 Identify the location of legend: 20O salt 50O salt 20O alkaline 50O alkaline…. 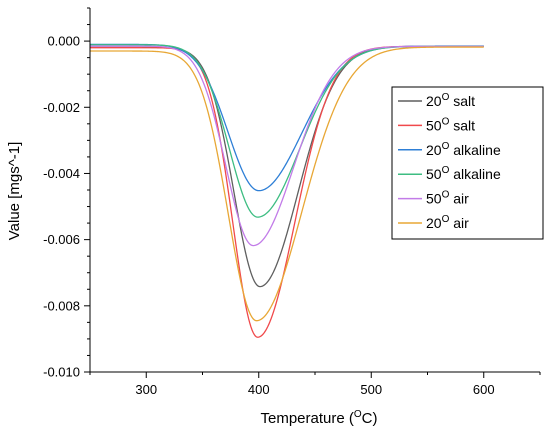
(467, 163).